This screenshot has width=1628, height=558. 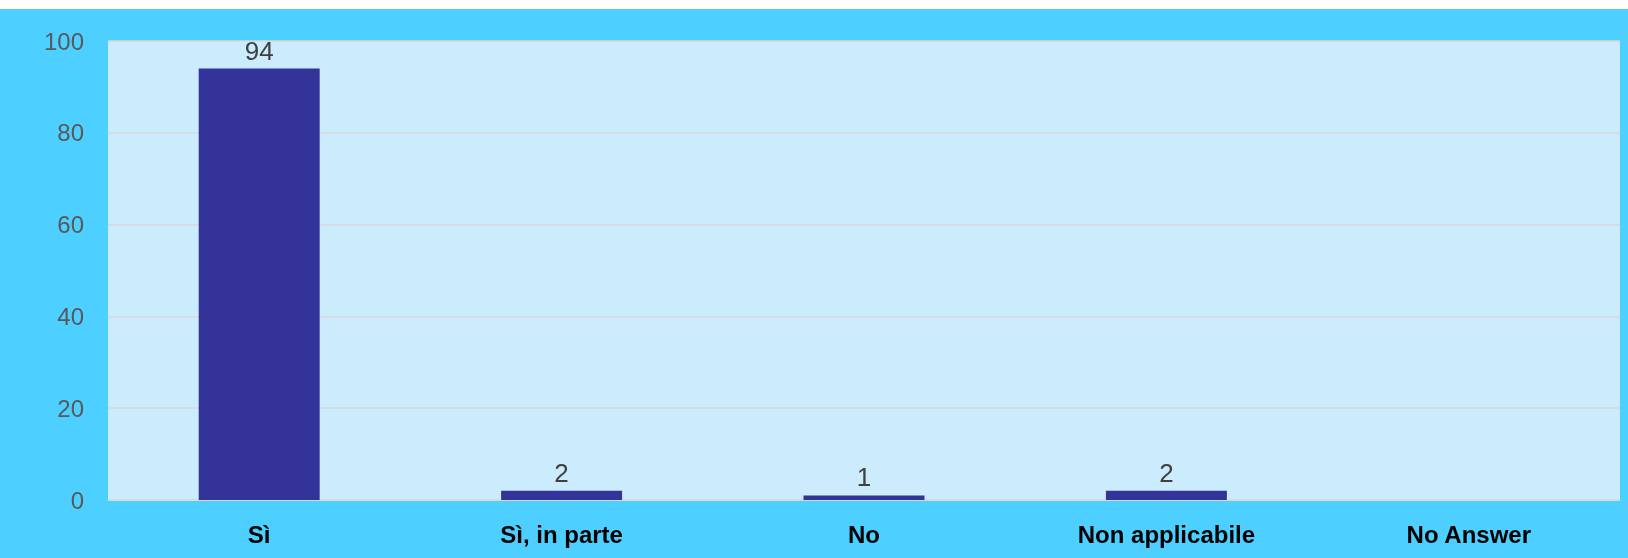 What do you see at coordinates (77, 500) in the screenshot?
I see `y-tick-label: 0` at bounding box center [77, 500].